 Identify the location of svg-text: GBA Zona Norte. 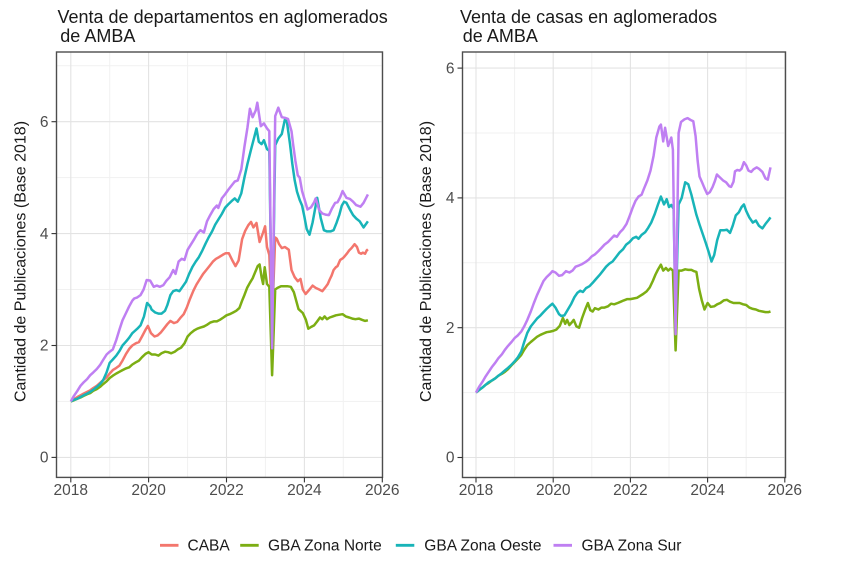
(325, 546).